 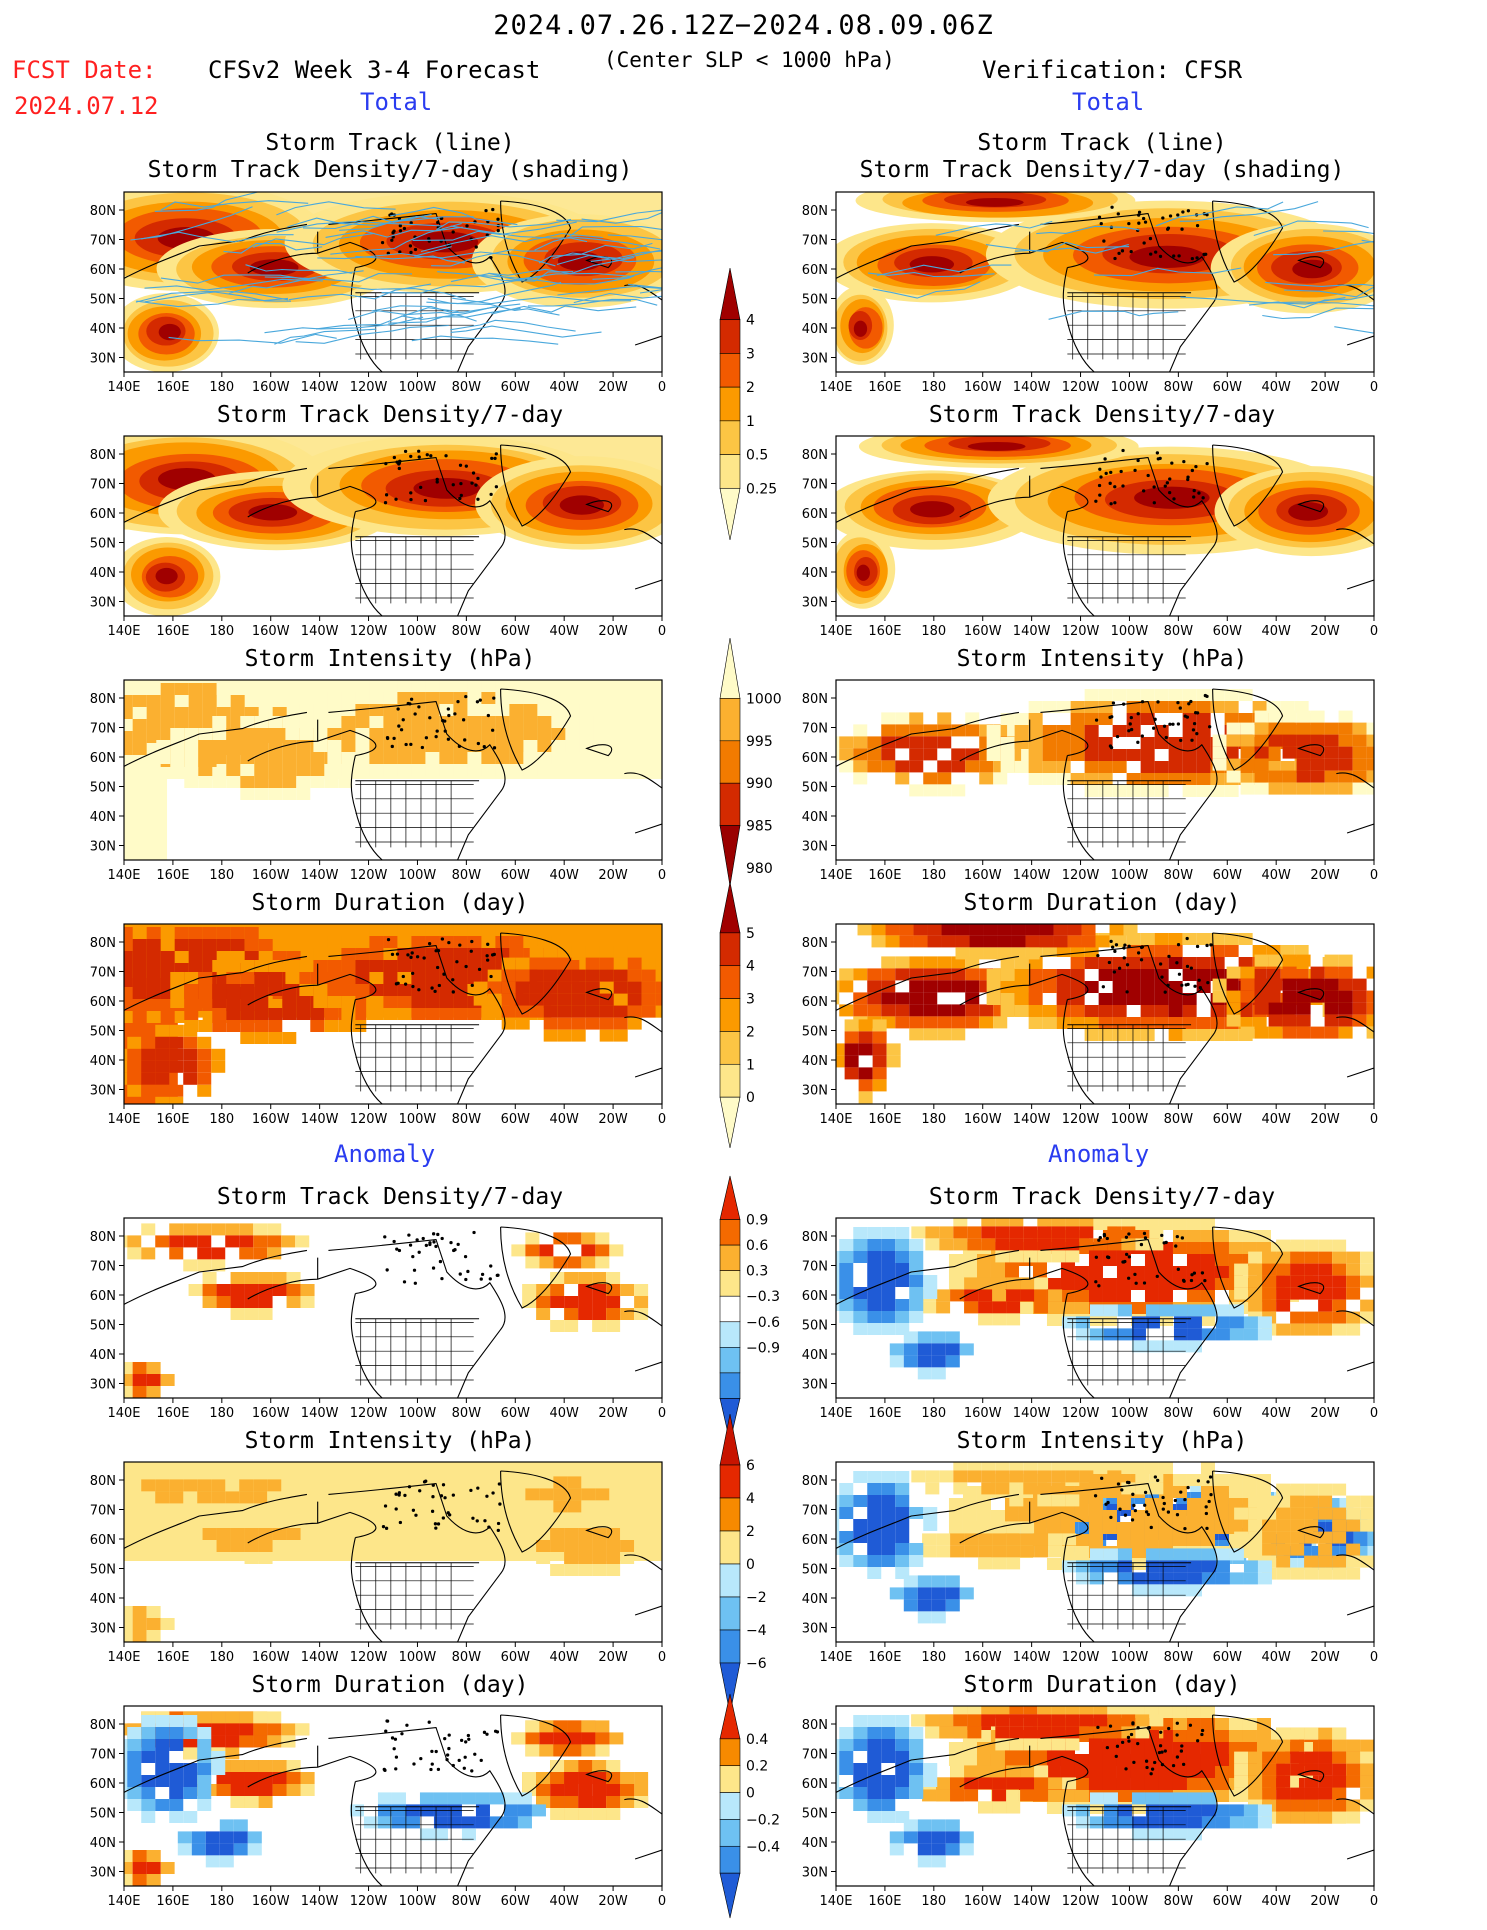 What do you see at coordinates (564, 1119) in the screenshot?
I see `lon-tick-label: 40W` at bounding box center [564, 1119].